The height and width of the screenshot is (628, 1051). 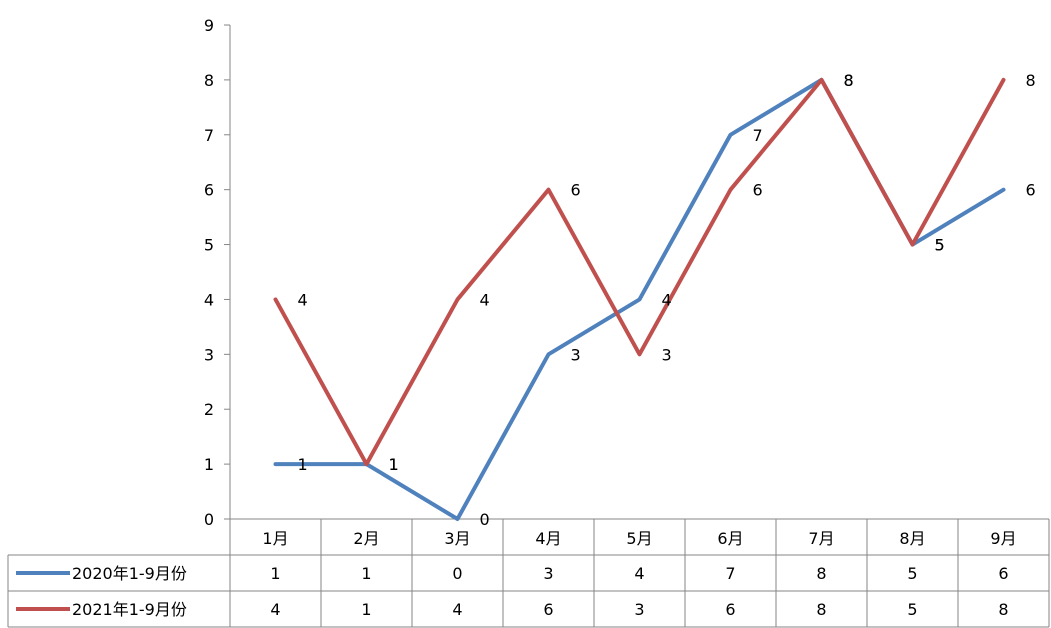 What do you see at coordinates (730, 538) in the screenshot?
I see `x-category-label: 6月` at bounding box center [730, 538].